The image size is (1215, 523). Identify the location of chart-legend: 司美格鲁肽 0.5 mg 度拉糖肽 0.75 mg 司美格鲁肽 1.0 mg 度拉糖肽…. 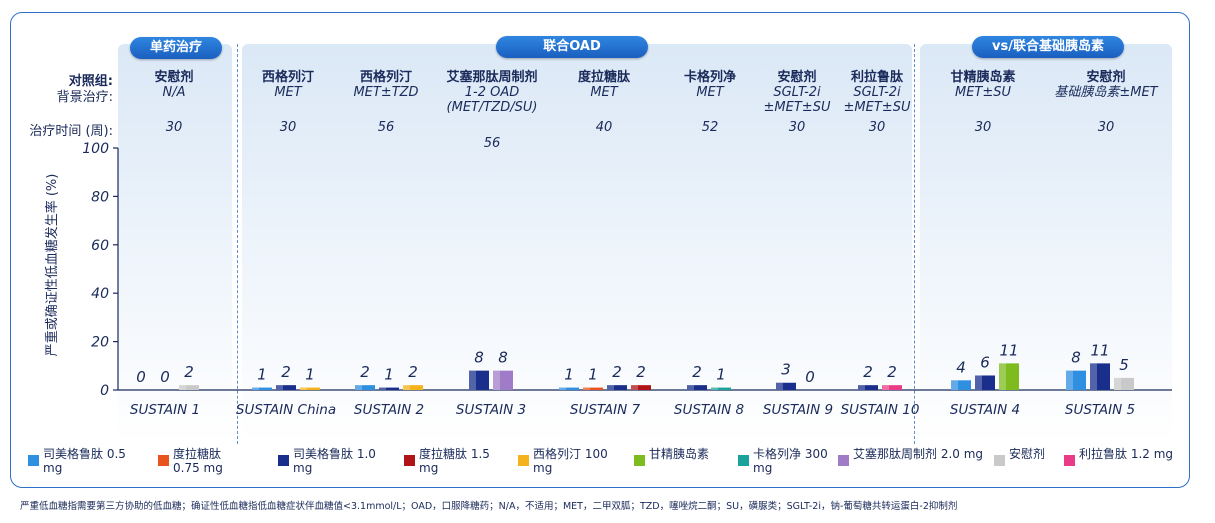
(607, 462).